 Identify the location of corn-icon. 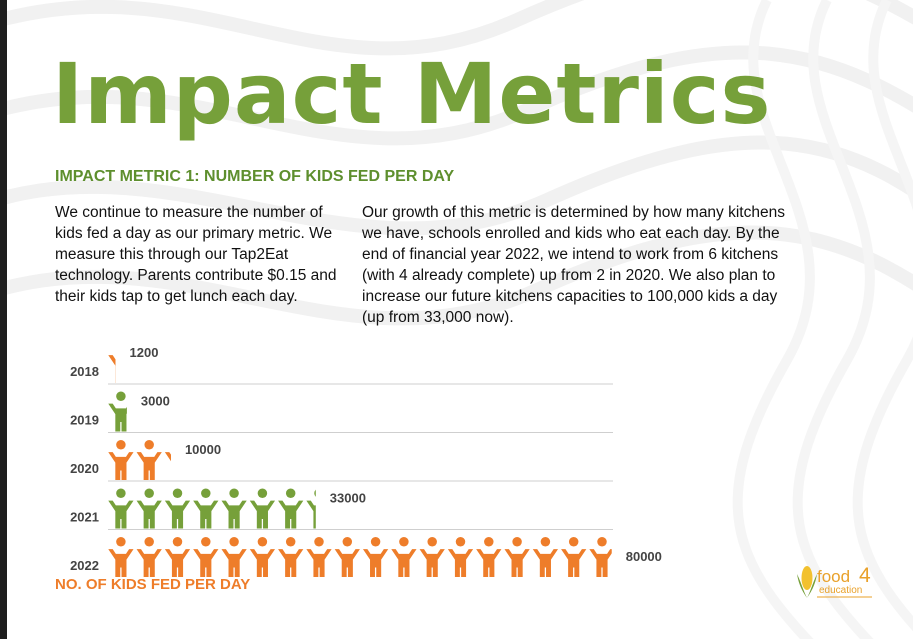
(807, 582).